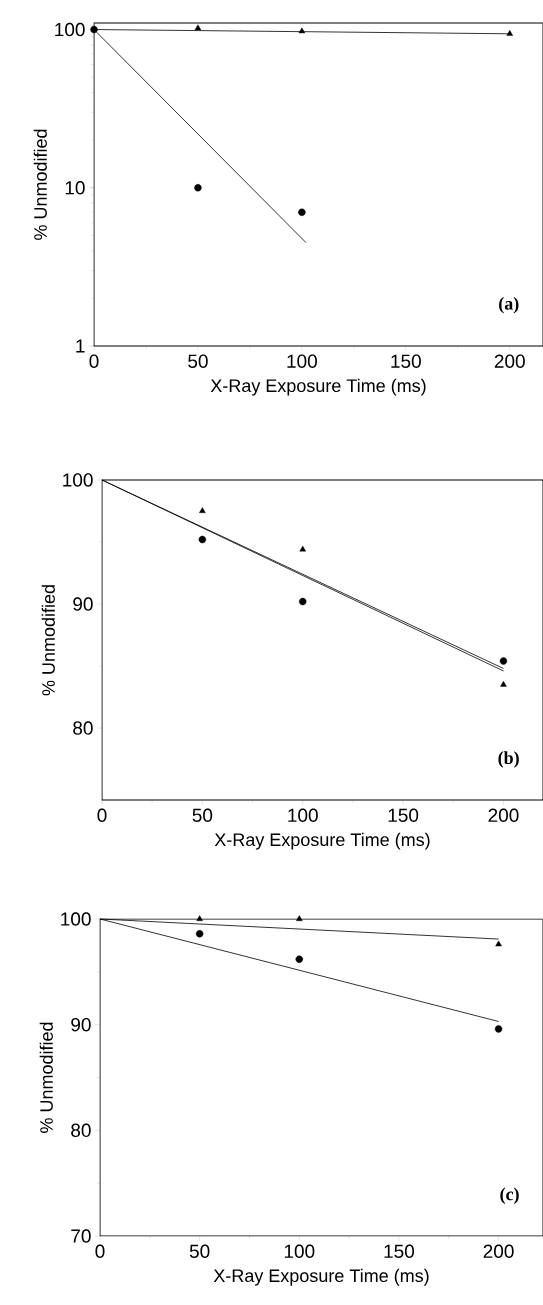  What do you see at coordinates (75, 188) in the screenshot?
I see `y-tick-label: 10` at bounding box center [75, 188].